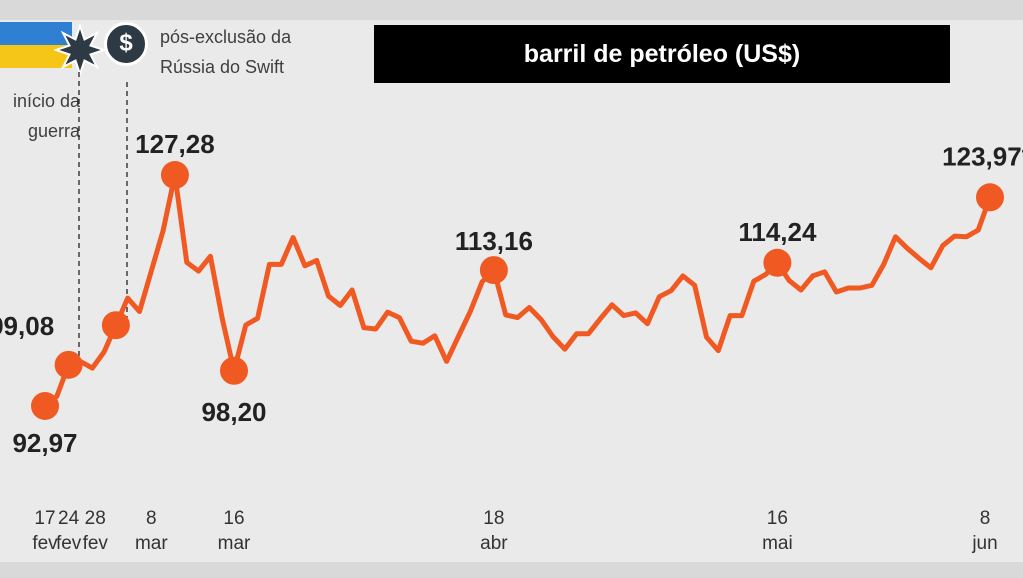 This screenshot has width=1023, height=578. Describe the element at coordinates (95, 518) in the screenshot. I see `x-tick-label: 28` at that location.